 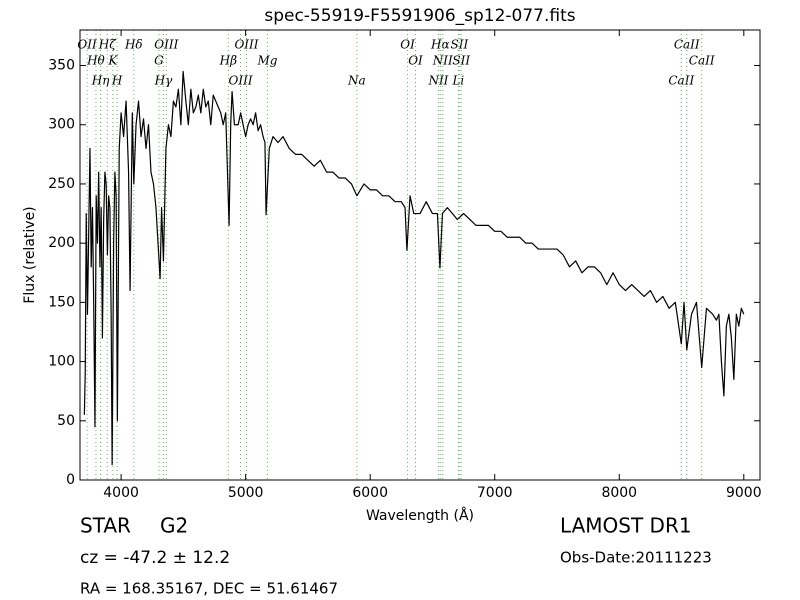 What do you see at coordinates (30, 254) in the screenshot?
I see `y-axis-label: Flux (relative)` at bounding box center [30, 254].